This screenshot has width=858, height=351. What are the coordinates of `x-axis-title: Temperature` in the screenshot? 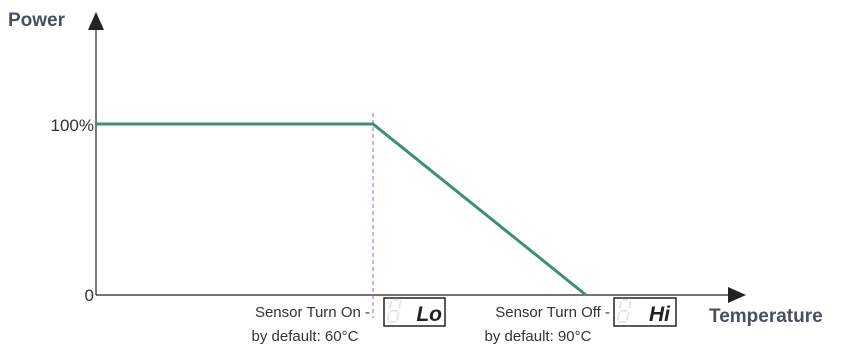 It's located at (766, 316).